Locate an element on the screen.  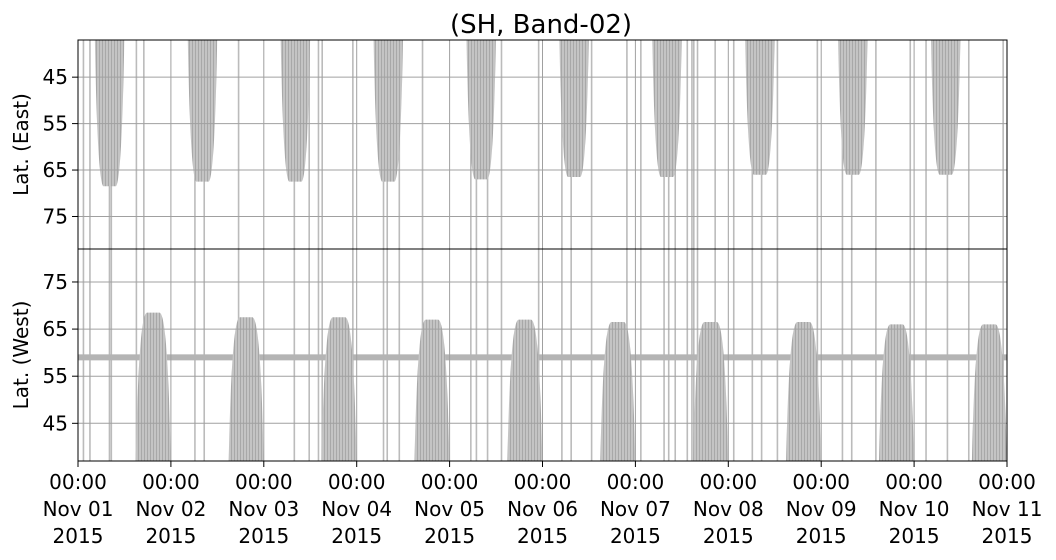
xtick-label-9: 00:00 Nov 10 2015 is located at coordinates (914, 509).